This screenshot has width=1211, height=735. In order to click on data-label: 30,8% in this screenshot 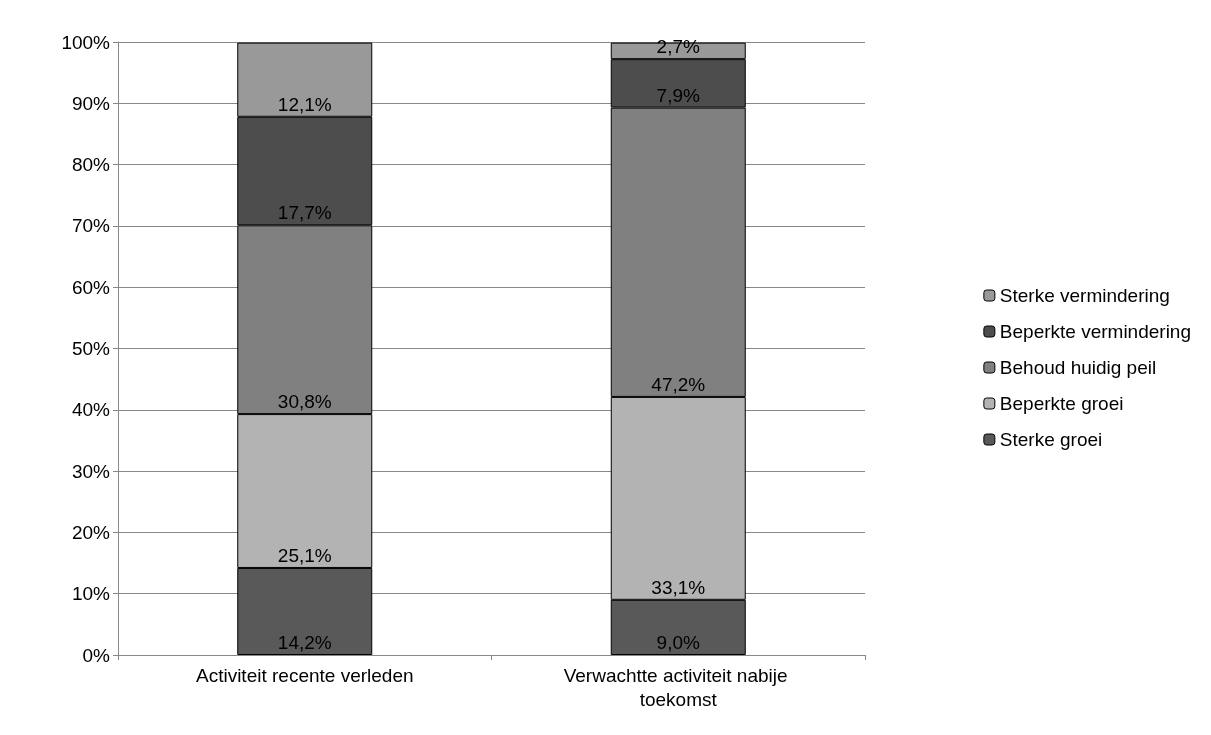, I will do `click(304, 402)`.